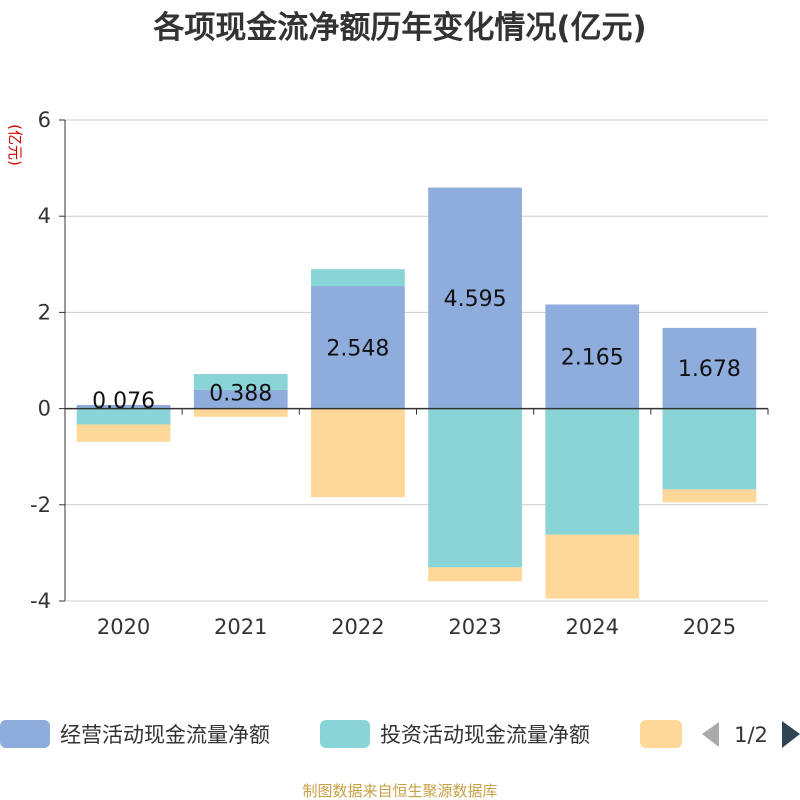 The height and width of the screenshot is (800, 800). What do you see at coordinates (44, 409) in the screenshot?
I see `y-tick-label: 0` at bounding box center [44, 409].